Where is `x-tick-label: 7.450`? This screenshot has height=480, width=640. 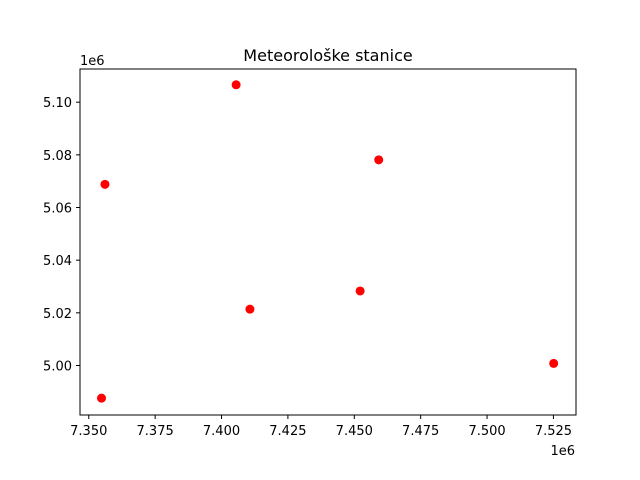 x-tick-label: 7.450 is located at coordinates (354, 431).